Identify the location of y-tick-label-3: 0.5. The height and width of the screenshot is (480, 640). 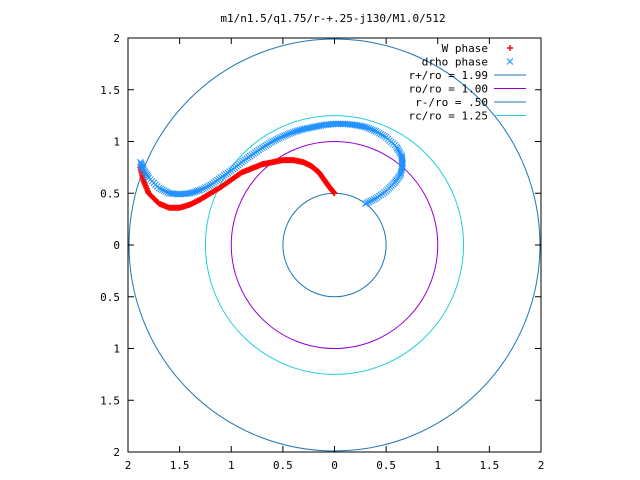
(110, 193).